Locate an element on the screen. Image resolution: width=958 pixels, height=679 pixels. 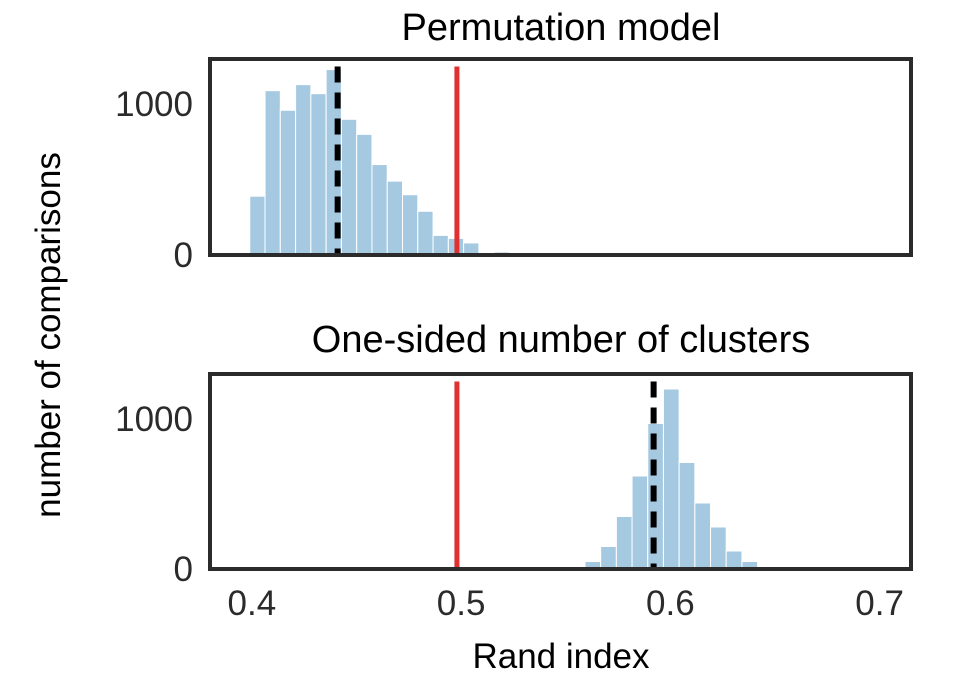
x-ticks: 0.4 0.5 0.6 0.7 is located at coordinates (566, 603).